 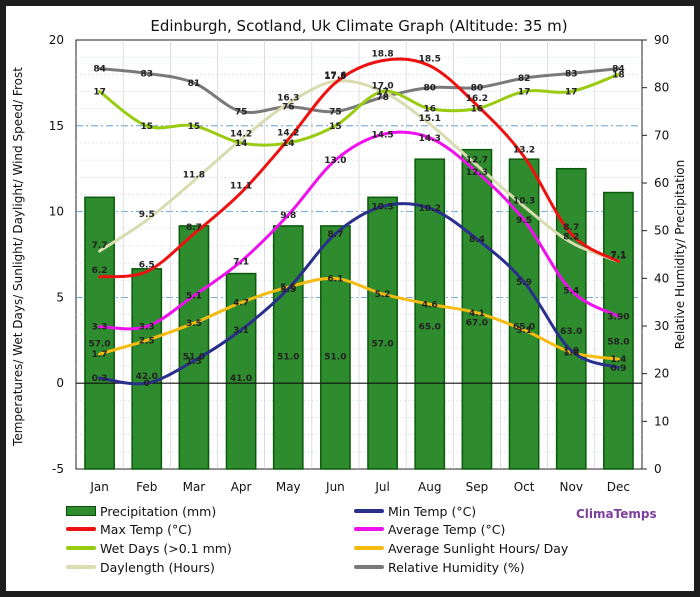 I want to click on max-temp-label: 6.2, so click(x=100, y=271).